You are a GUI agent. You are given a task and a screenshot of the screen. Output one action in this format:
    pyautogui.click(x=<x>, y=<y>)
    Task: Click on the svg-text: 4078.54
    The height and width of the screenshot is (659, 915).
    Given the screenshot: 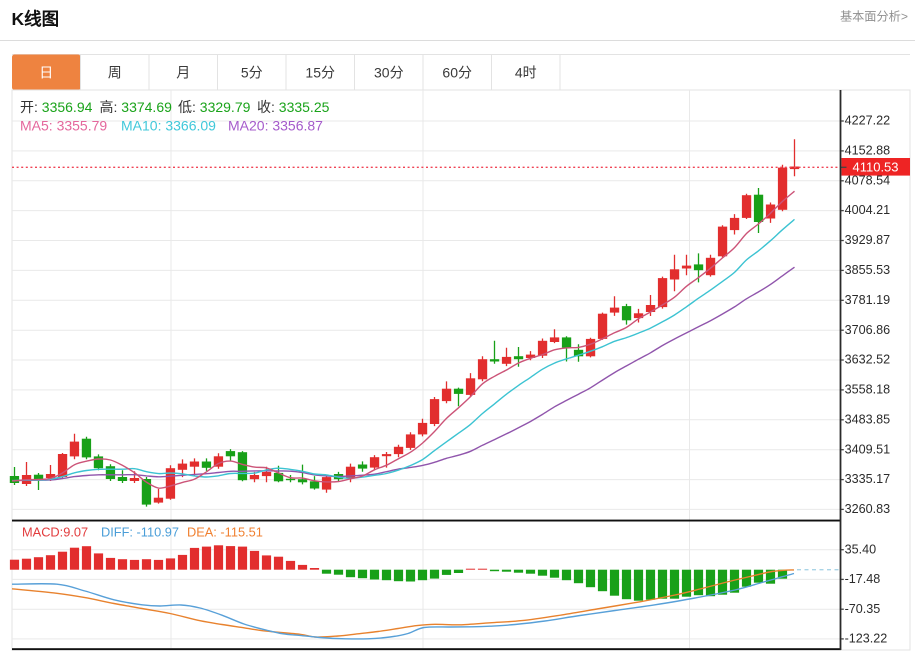 What is the action you would take?
    pyautogui.click(x=868, y=180)
    